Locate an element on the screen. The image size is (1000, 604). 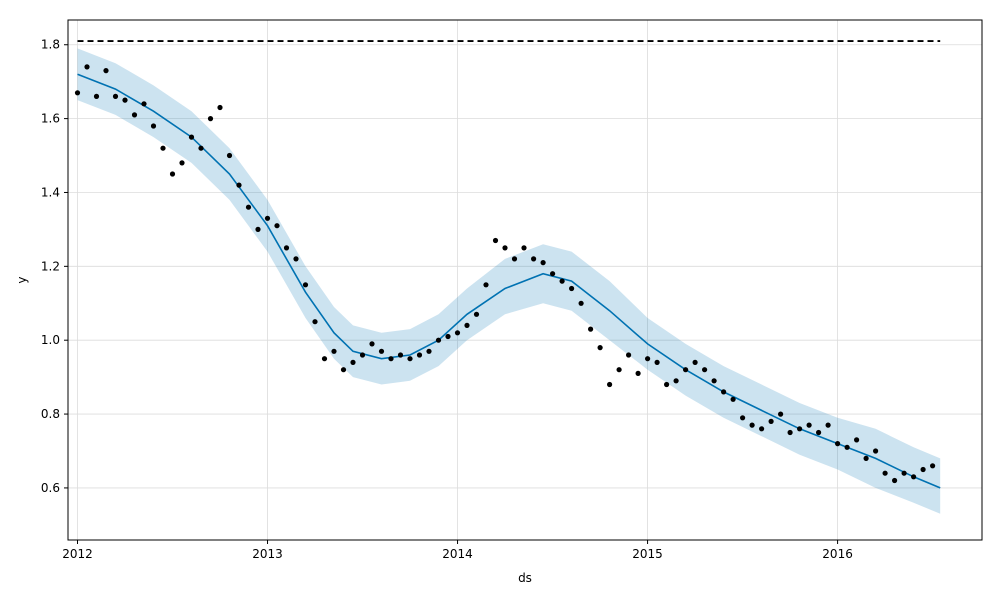
x-tick-label: 2012 is located at coordinates (77, 554).